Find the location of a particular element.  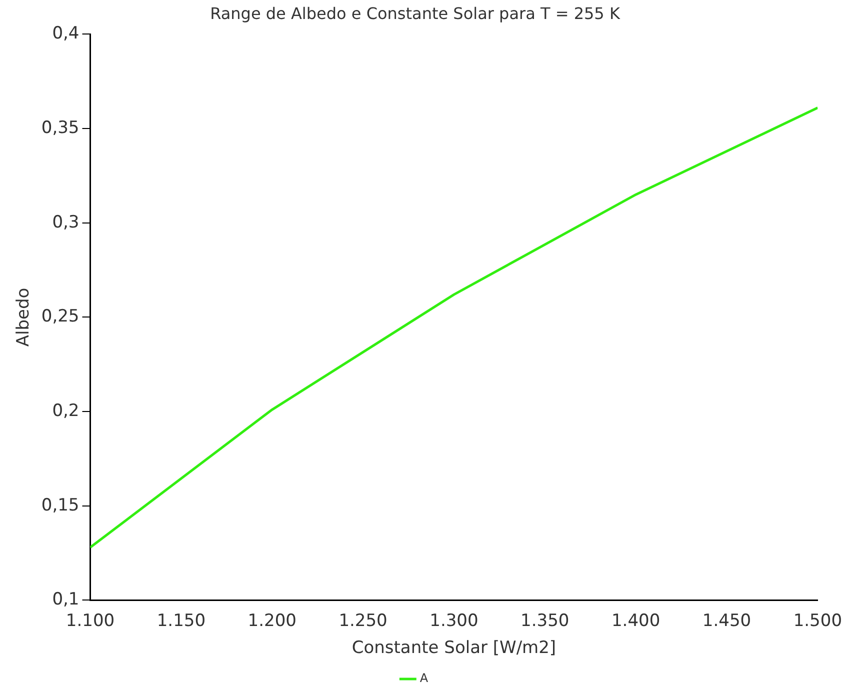

y-tick-label: 0,25 is located at coordinates (60, 316).